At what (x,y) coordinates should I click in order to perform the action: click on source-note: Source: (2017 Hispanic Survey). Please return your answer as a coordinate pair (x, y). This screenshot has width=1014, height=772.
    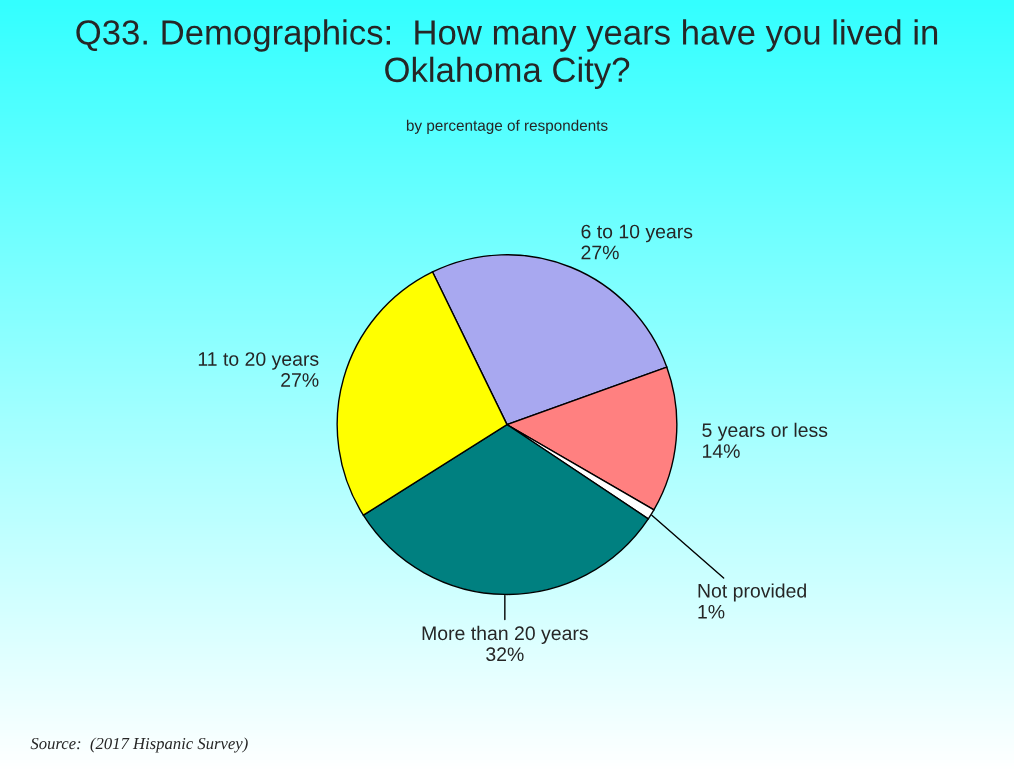
    Looking at the image, I should click on (139, 745).